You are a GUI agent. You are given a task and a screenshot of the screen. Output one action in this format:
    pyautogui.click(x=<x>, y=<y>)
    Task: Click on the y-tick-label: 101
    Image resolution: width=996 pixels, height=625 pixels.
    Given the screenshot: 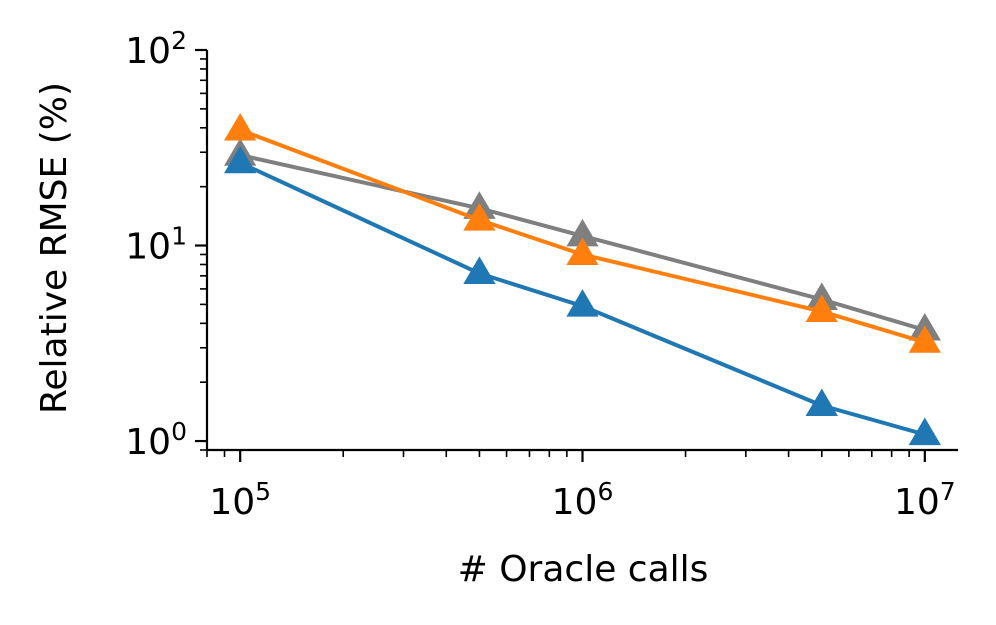 What is the action you would take?
    pyautogui.click(x=156, y=245)
    